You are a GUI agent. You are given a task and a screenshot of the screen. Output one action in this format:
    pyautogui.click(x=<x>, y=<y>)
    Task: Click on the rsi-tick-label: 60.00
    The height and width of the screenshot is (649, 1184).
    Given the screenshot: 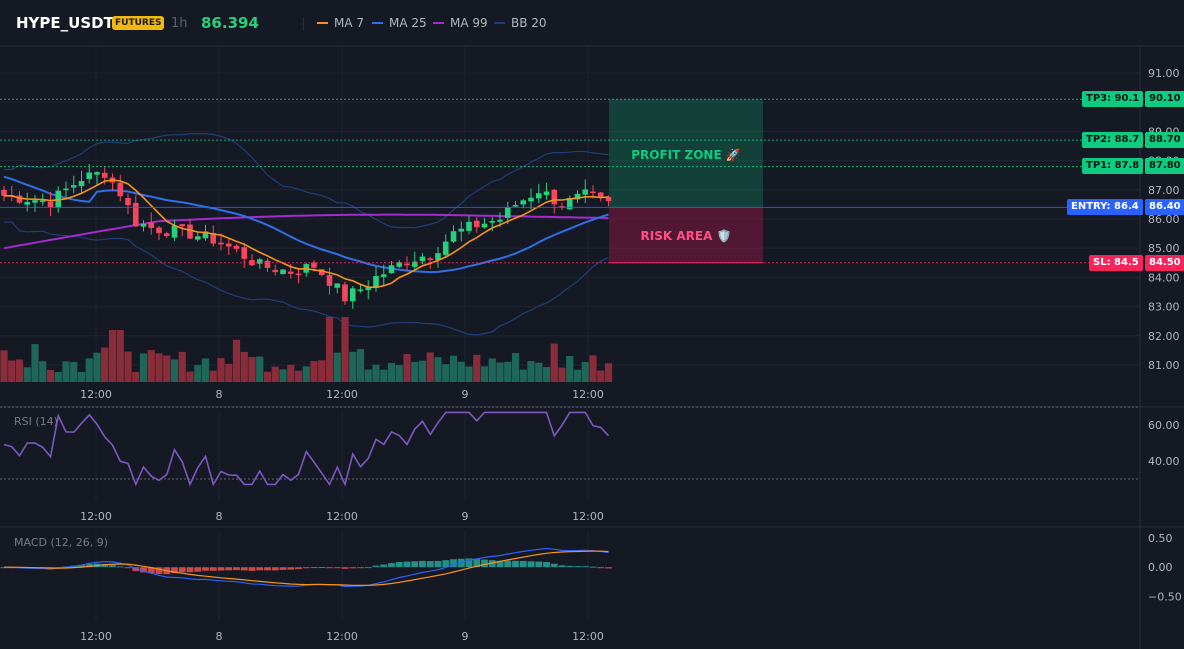 What is the action you would take?
    pyautogui.click(x=1164, y=425)
    